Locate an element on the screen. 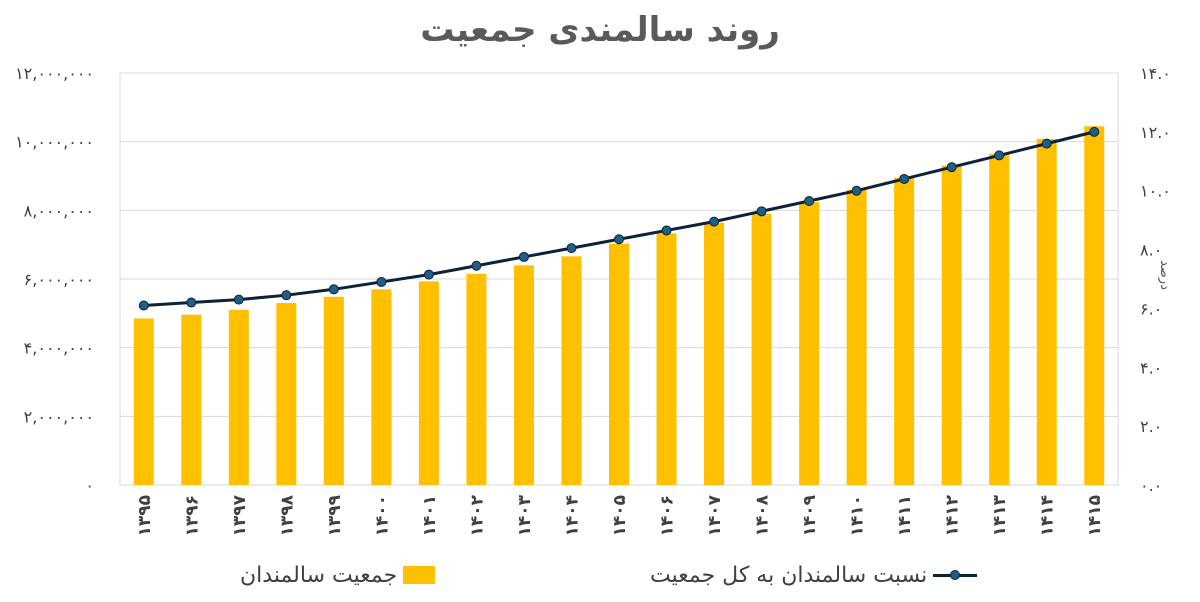 This screenshot has height=602, width=1200. right-tick-label: ۶.۰ is located at coordinates (1151, 308).